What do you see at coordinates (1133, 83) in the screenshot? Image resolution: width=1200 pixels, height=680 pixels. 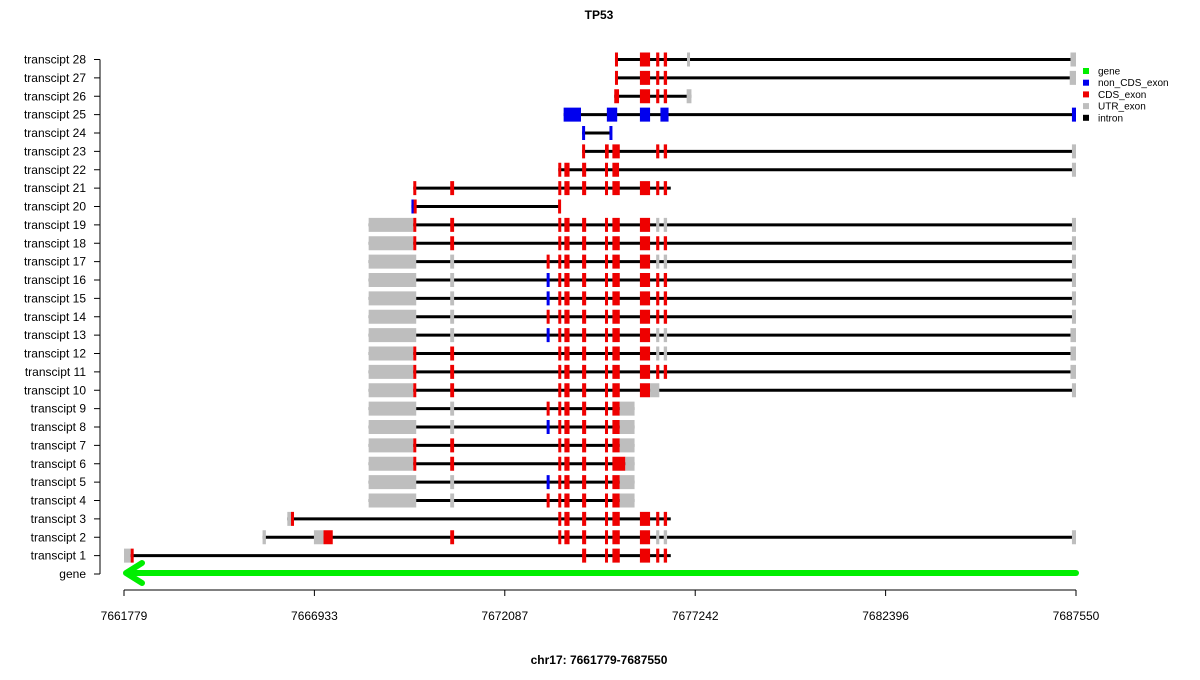 I see `legend-label: non_CDS_exon` at bounding box center [1133, 83].